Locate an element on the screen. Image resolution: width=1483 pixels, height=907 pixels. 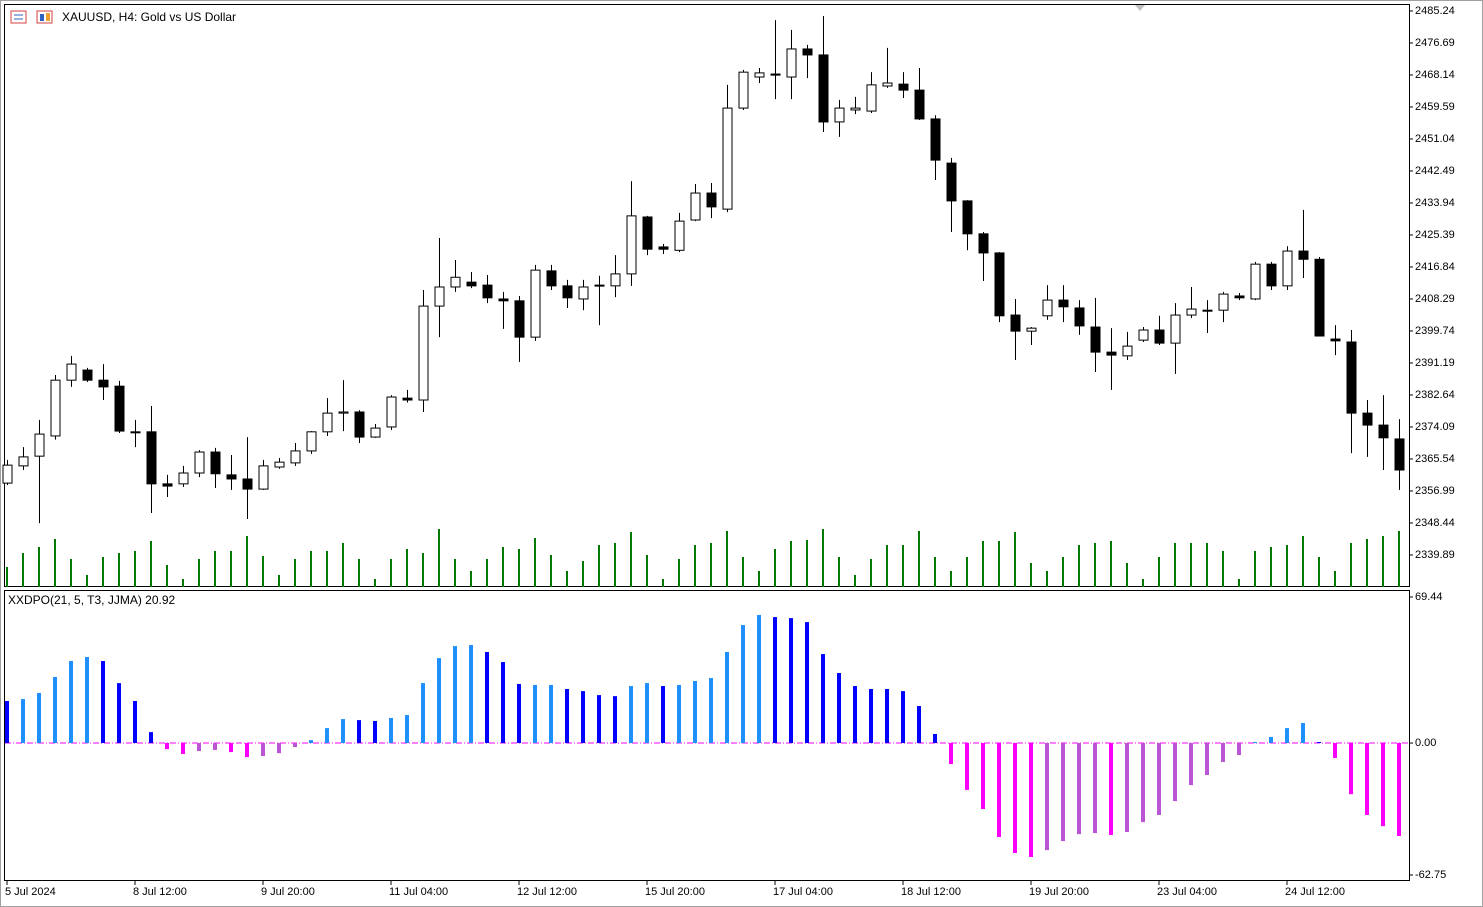
symbol-icons is located at coordinates (31, 17).